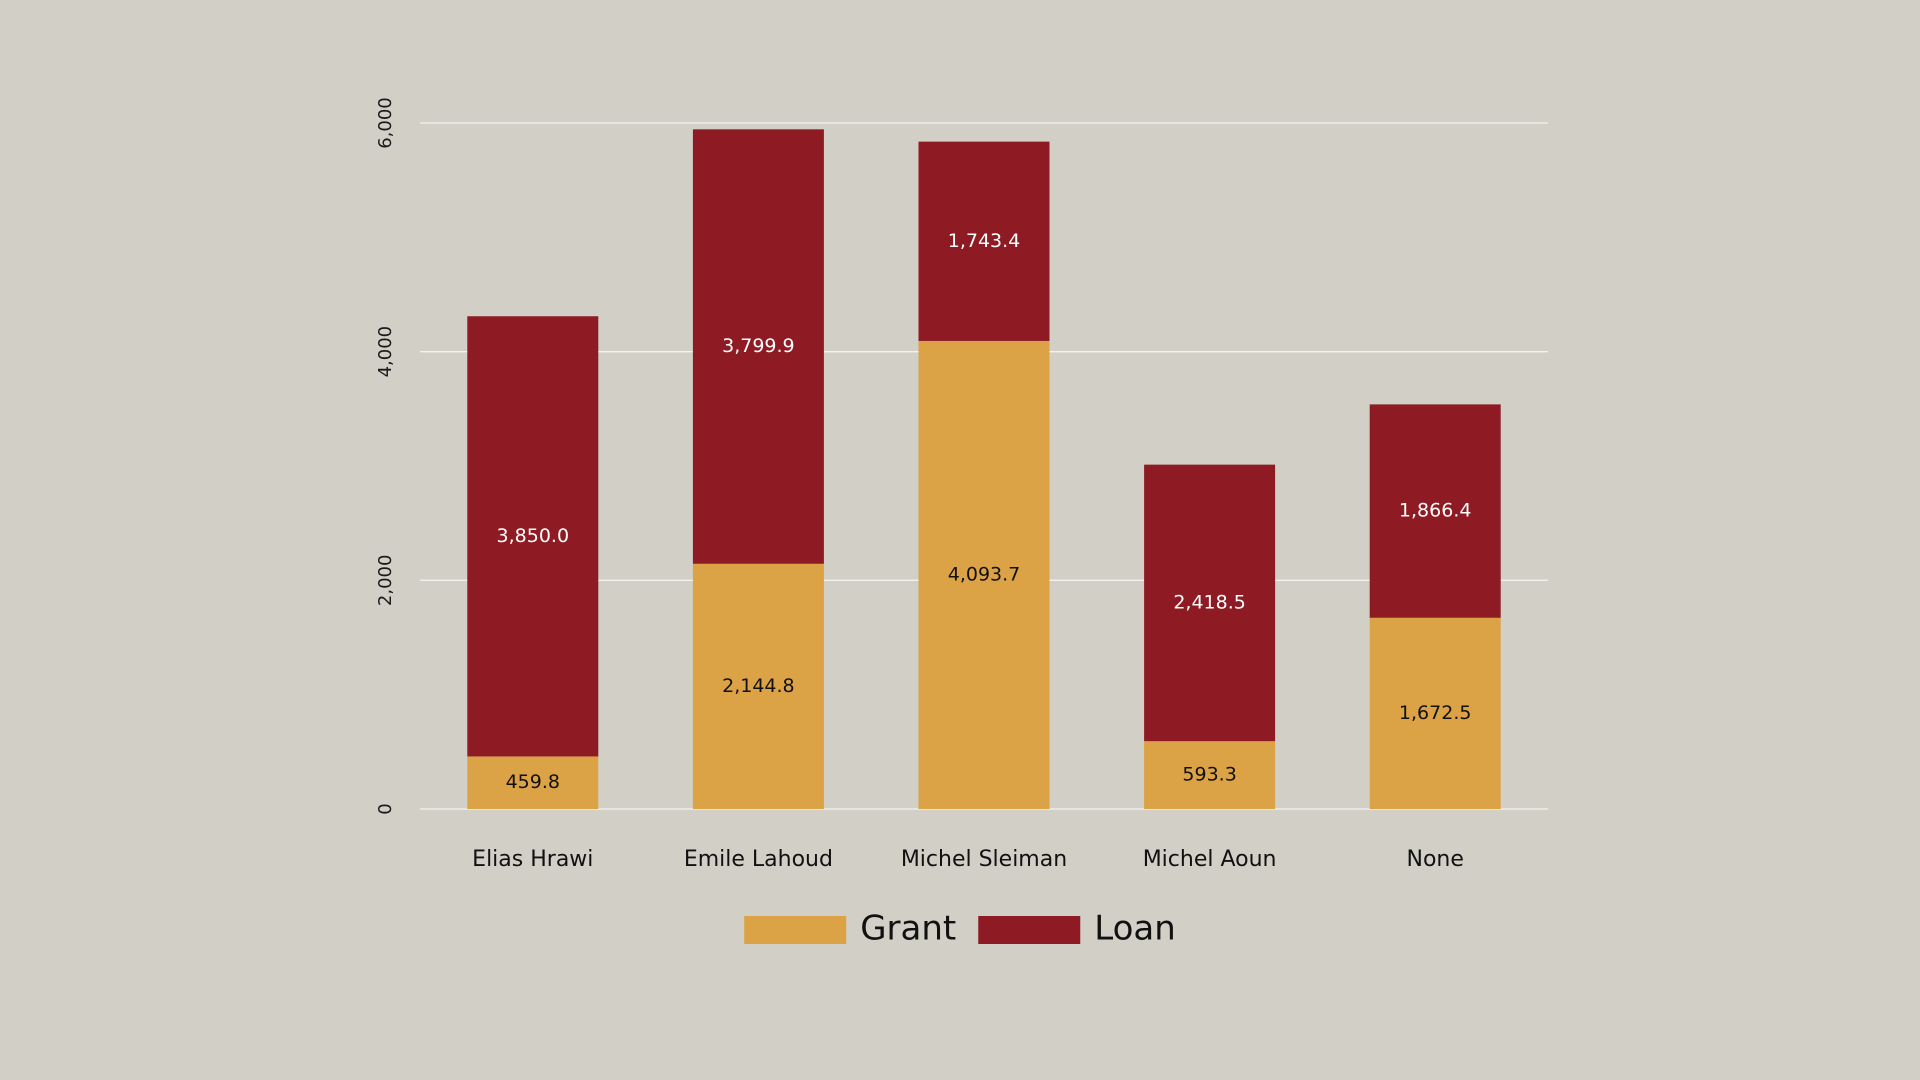 The width and height of the screenshot is (1920, 1080). What do you see at coordinates (385, 123) in the screenshot?
I see `y-tick-label: 6,000` at bounding box center [385, 123].